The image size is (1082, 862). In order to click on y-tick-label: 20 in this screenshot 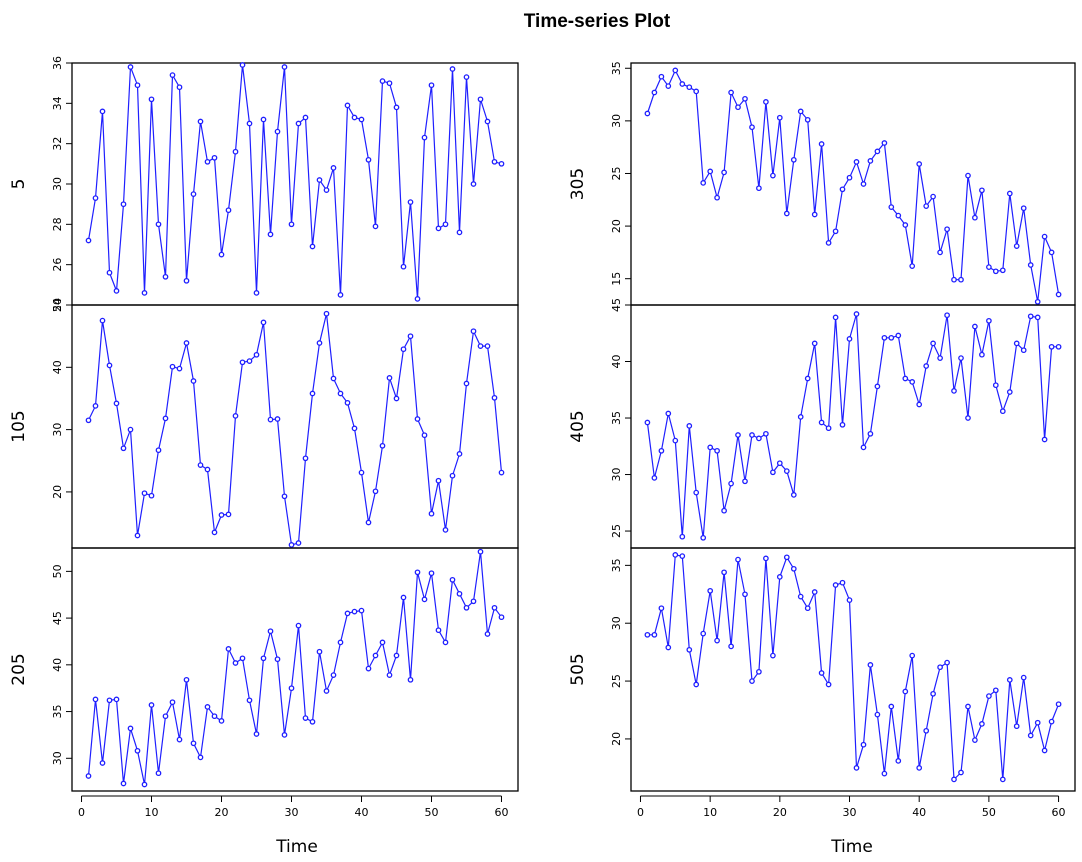, I will do `click(616, 739)`.